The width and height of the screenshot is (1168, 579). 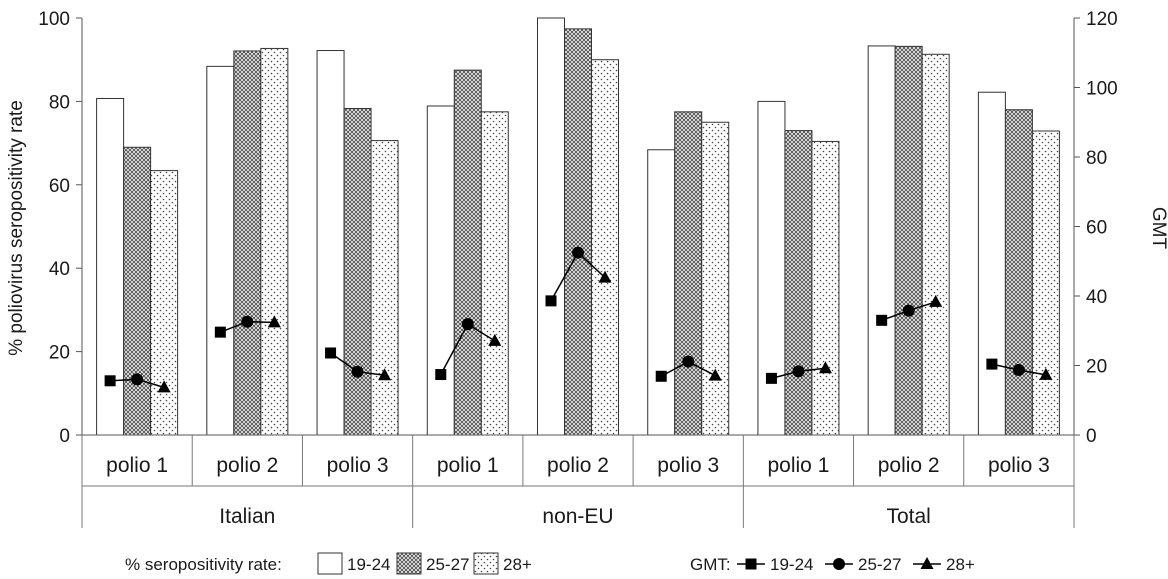 What do you see at coordinates (54, 19) in the screenshot?
I see `y-tick-label: 100` at bounding box center [54, 19].